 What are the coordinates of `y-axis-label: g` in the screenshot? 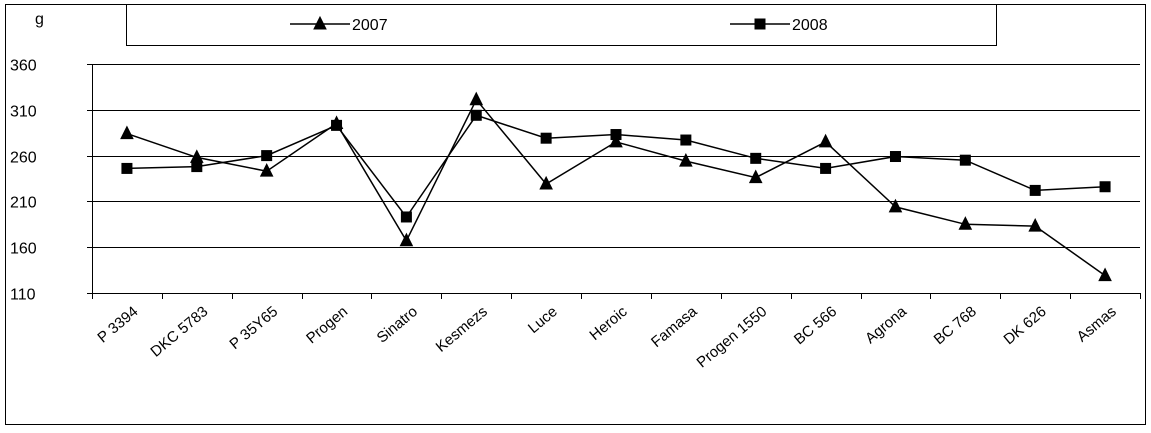 It's located at (39, 19).